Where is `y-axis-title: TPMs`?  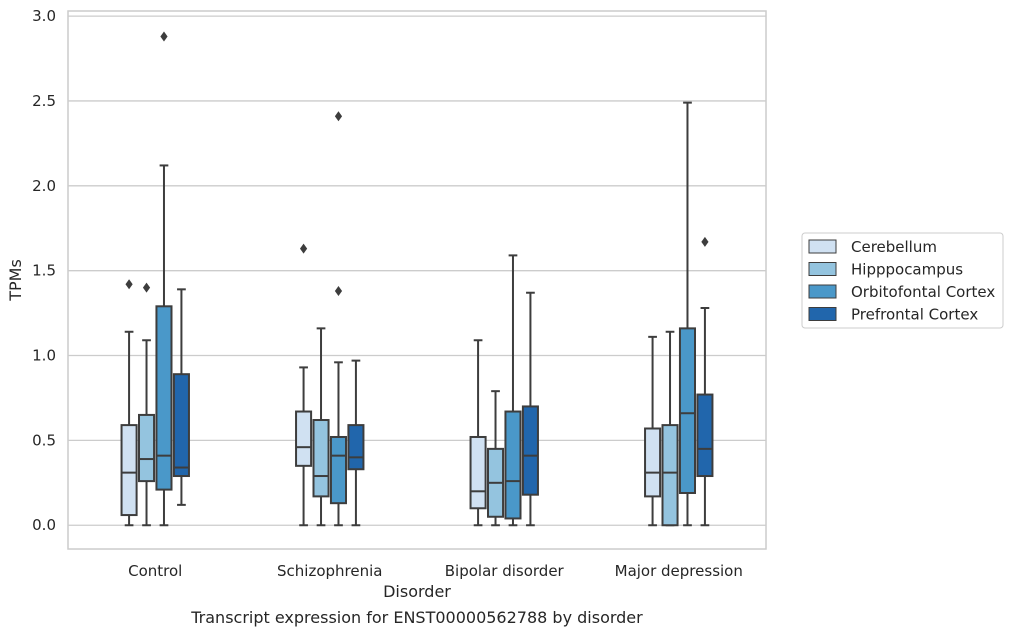
y-axis-title: TPMs is located at coordinates (15, 280).